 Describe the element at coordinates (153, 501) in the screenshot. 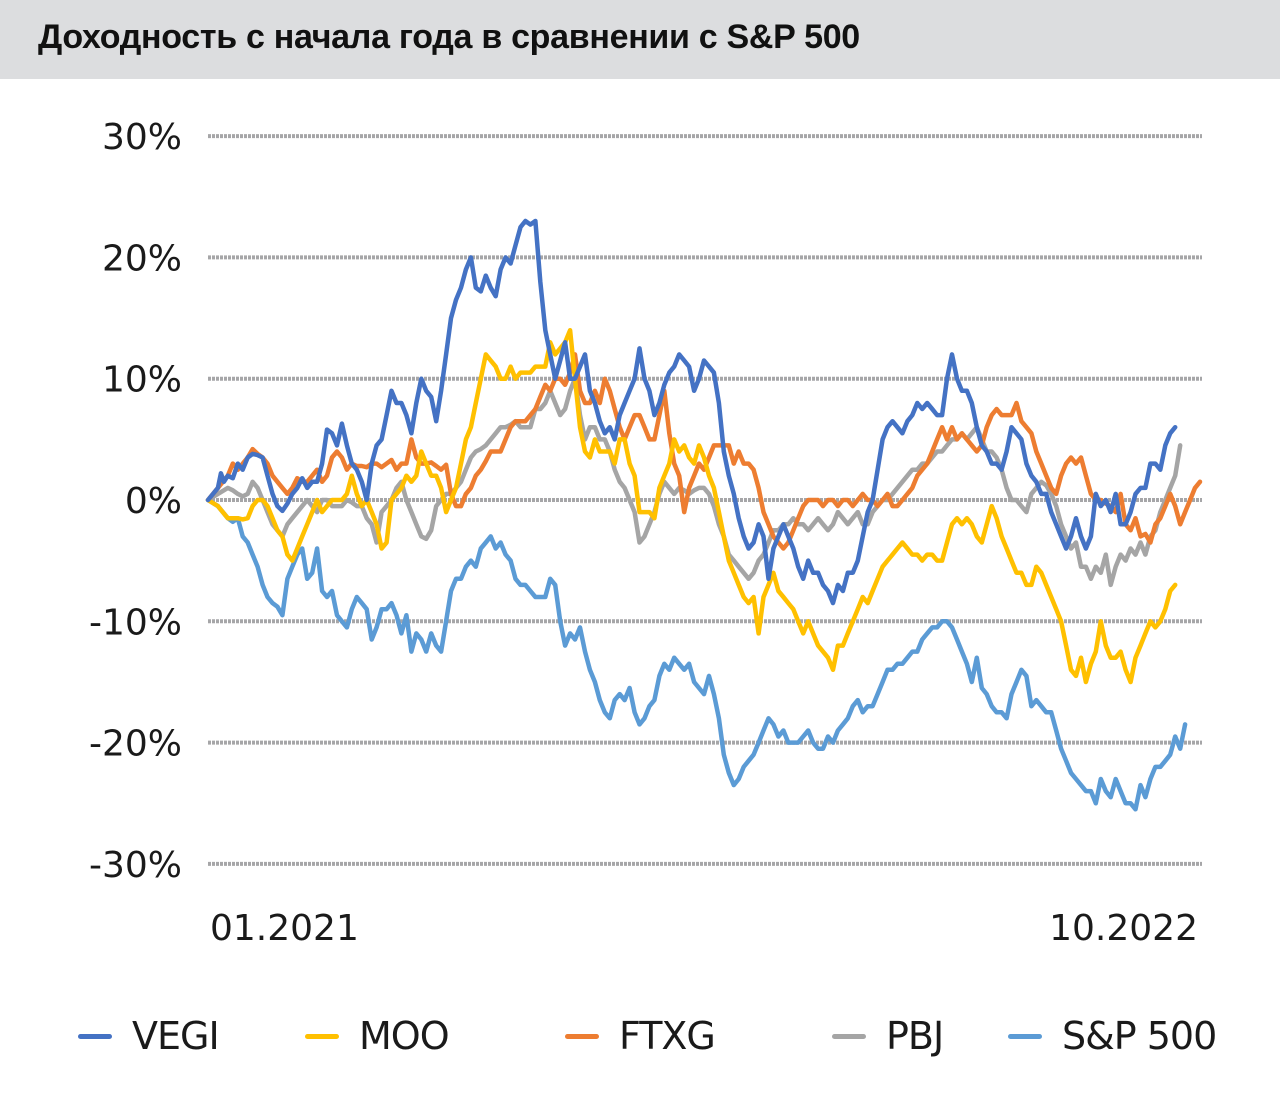

I see `y-tick-label: 0%` at that location.